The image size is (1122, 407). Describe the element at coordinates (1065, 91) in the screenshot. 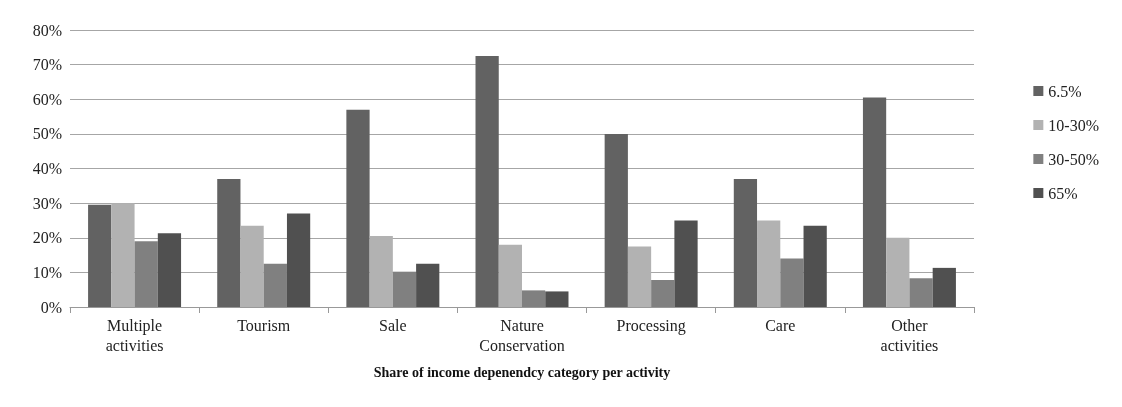

I see `legend-label: 6.5%` at that location.